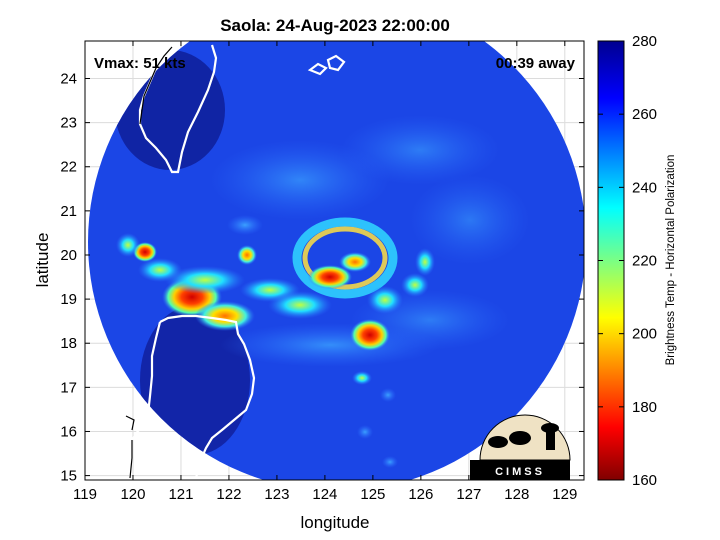 The height and width of the screenshot is (540, 720). Describe the element at coordinates (644, 114) in the screenshot. I see `colorbar-tick-label: 260` at that location.